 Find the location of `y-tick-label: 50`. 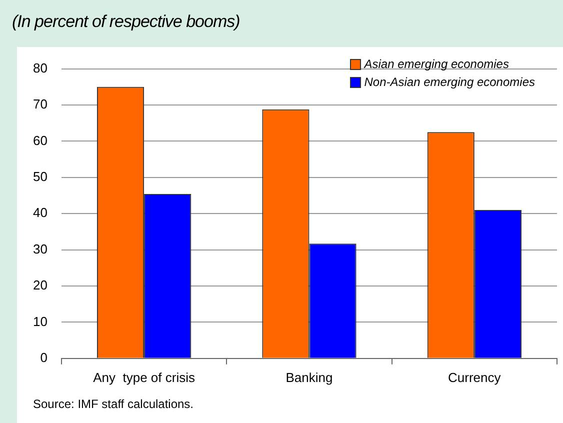

y-tick-label: 50 is located at coordinates (40, 176).